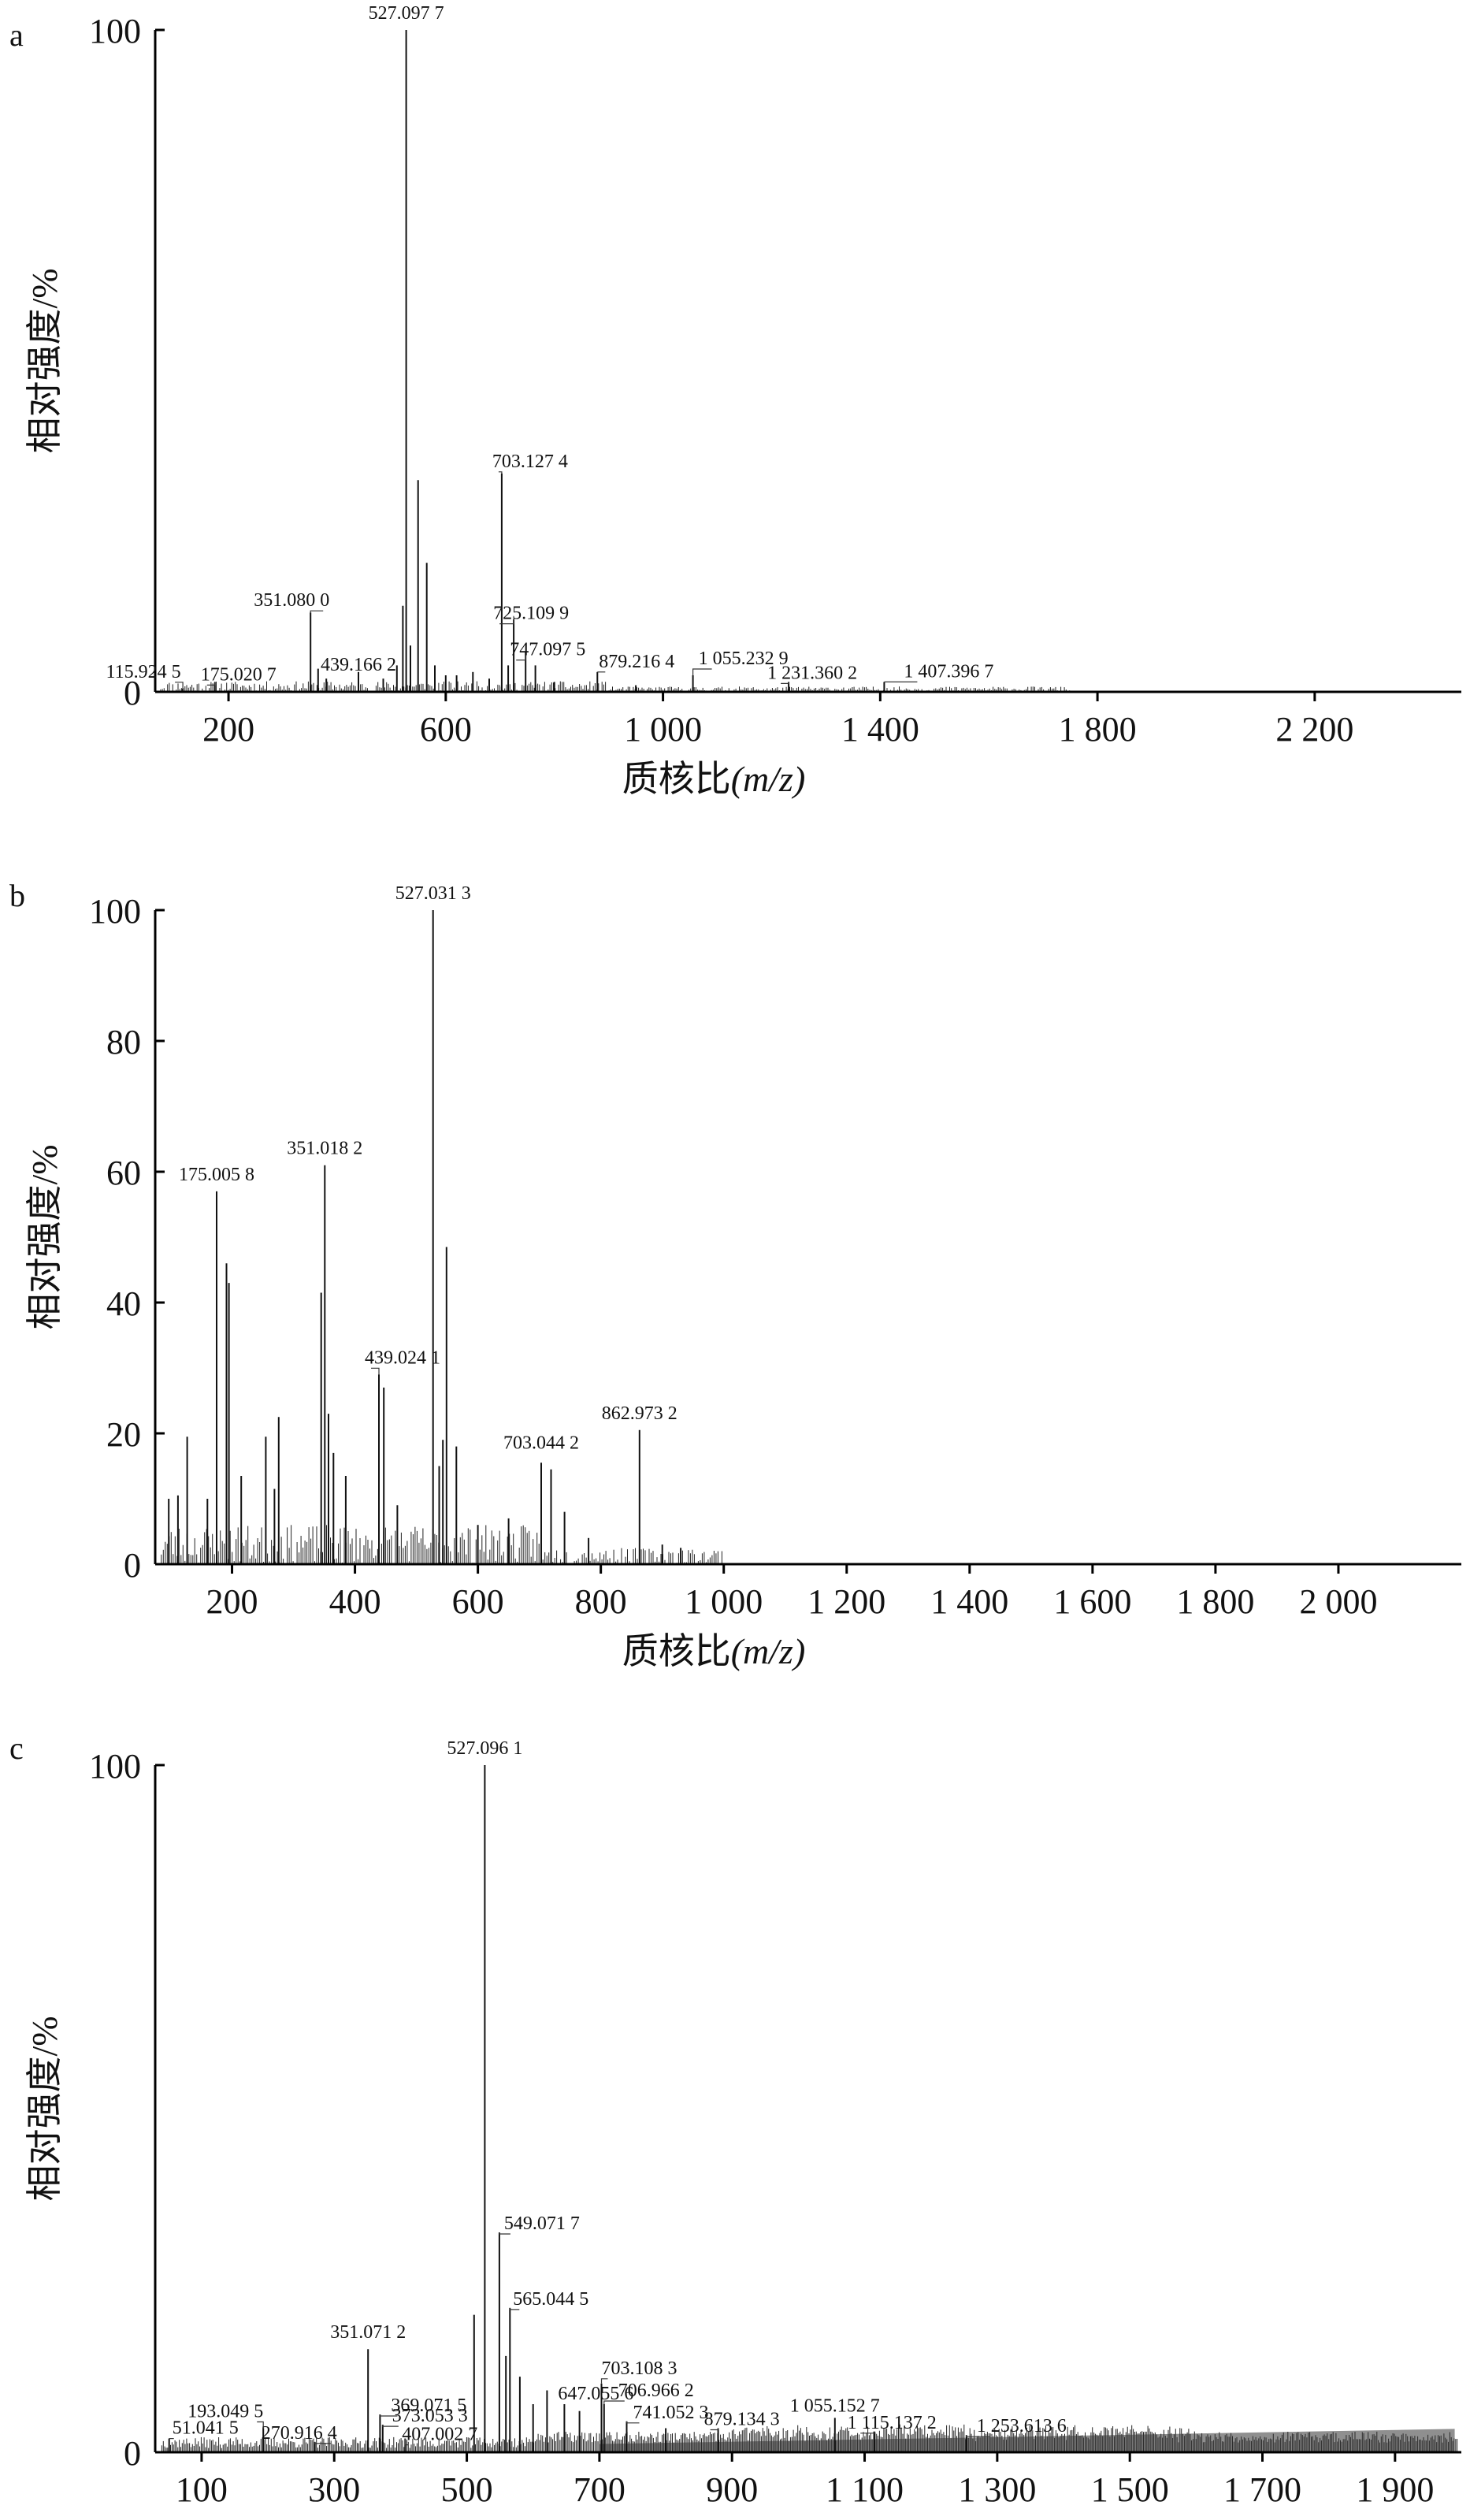 Image resolution: width=1470 pixels, height=2520 pixels. What do you see at coordinates (299, 2433) in the screenshot?
I see `peak-label: 270.916 4` at bounding box center [299, 2433].